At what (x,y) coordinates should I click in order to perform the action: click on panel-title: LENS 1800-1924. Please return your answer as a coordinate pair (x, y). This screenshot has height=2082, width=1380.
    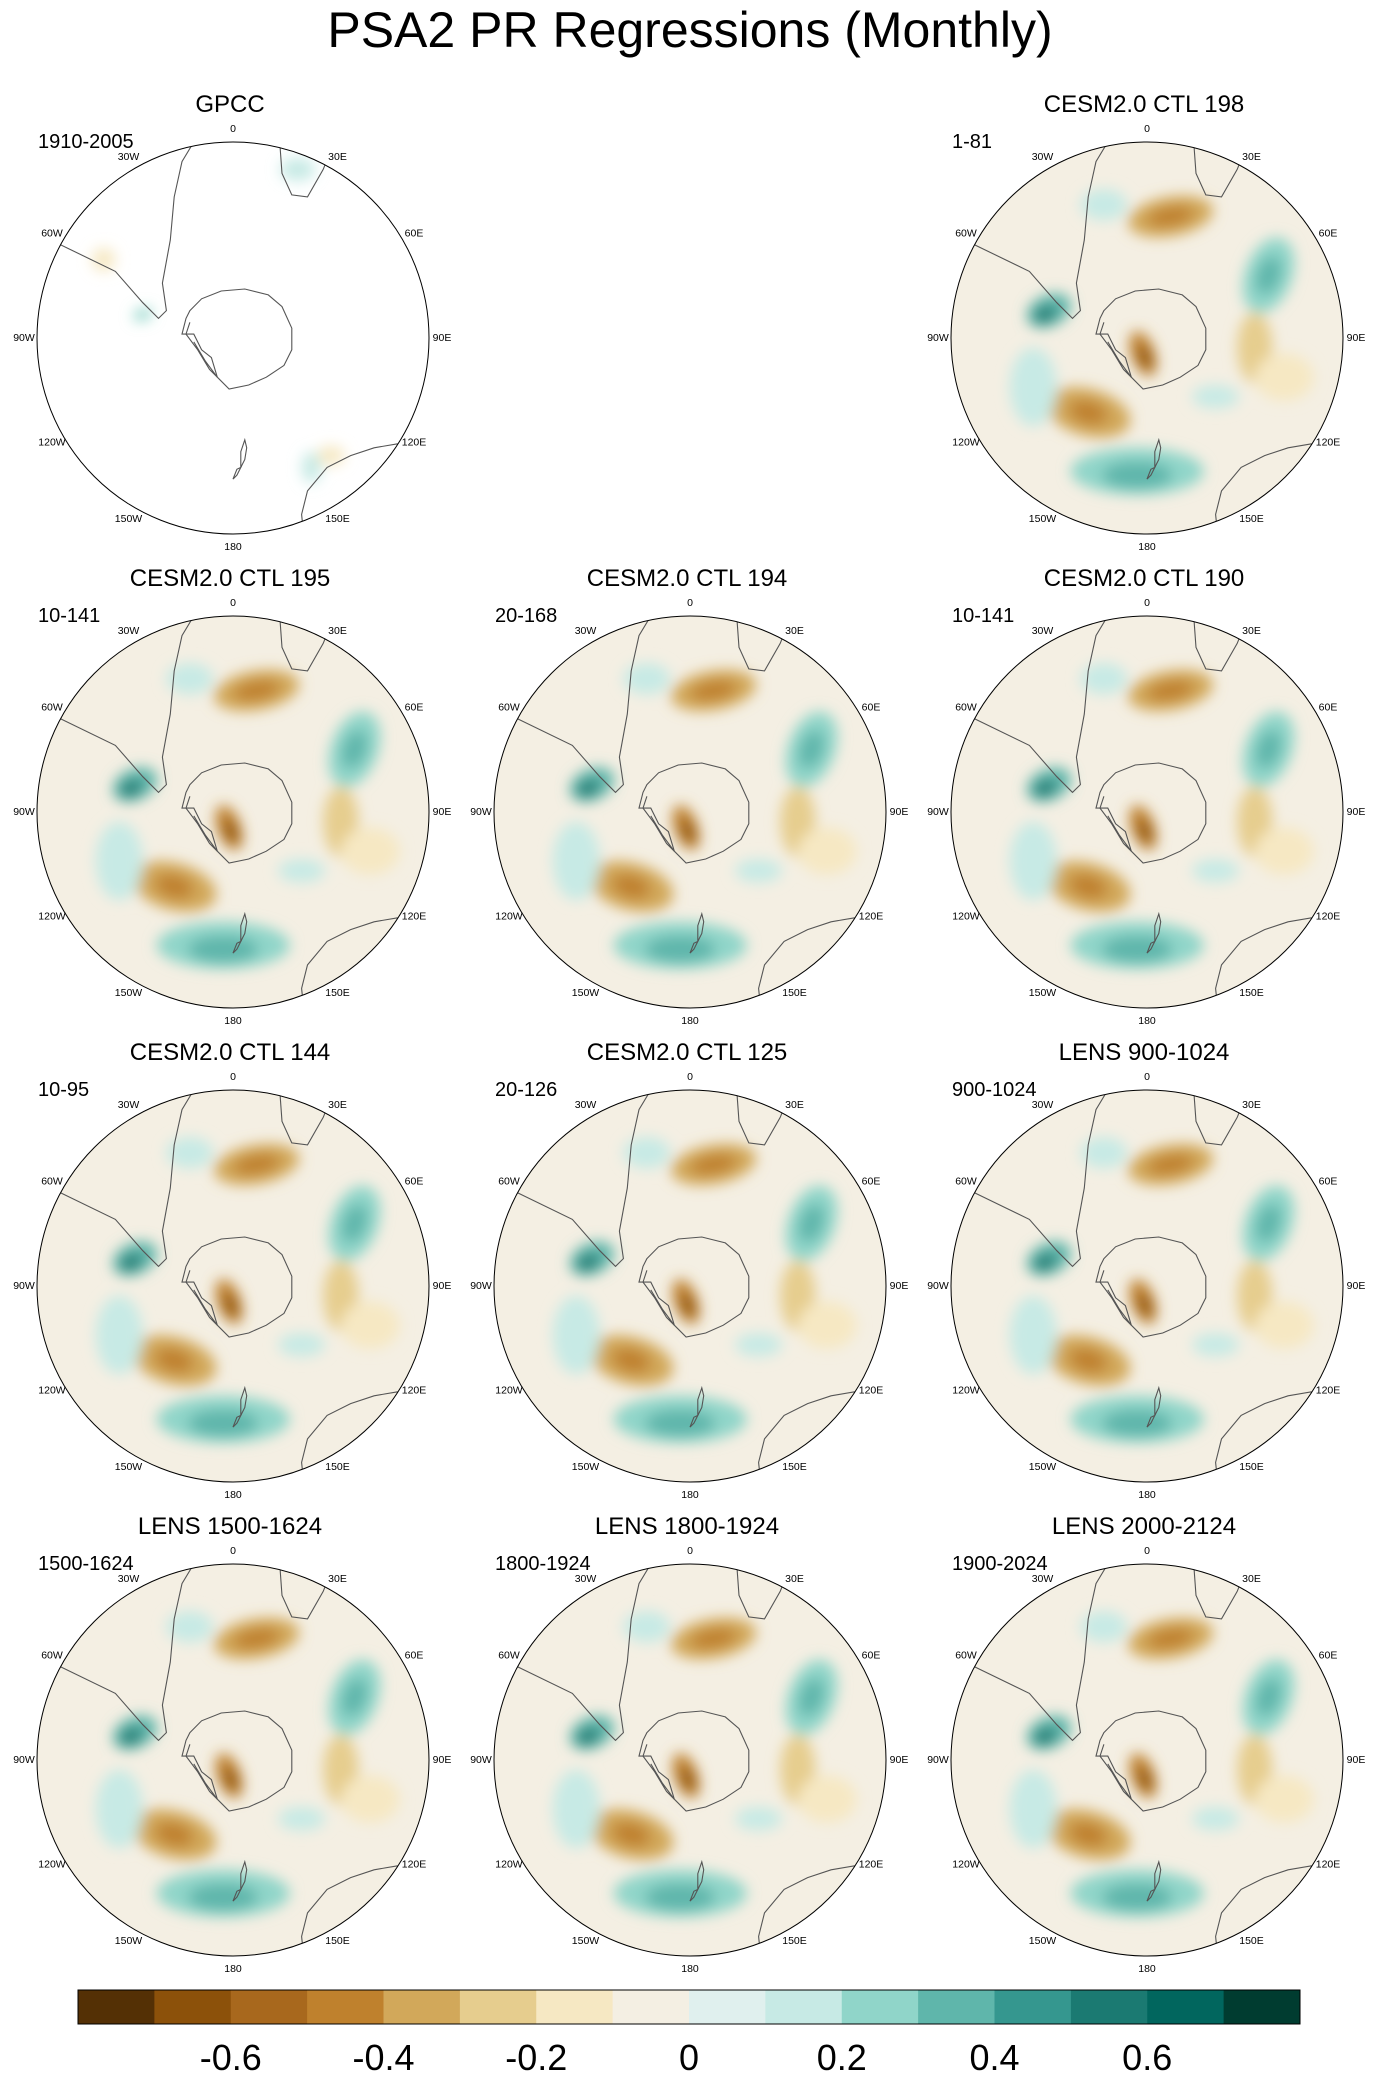
    Looking at the image, I should click on (687, 1526).